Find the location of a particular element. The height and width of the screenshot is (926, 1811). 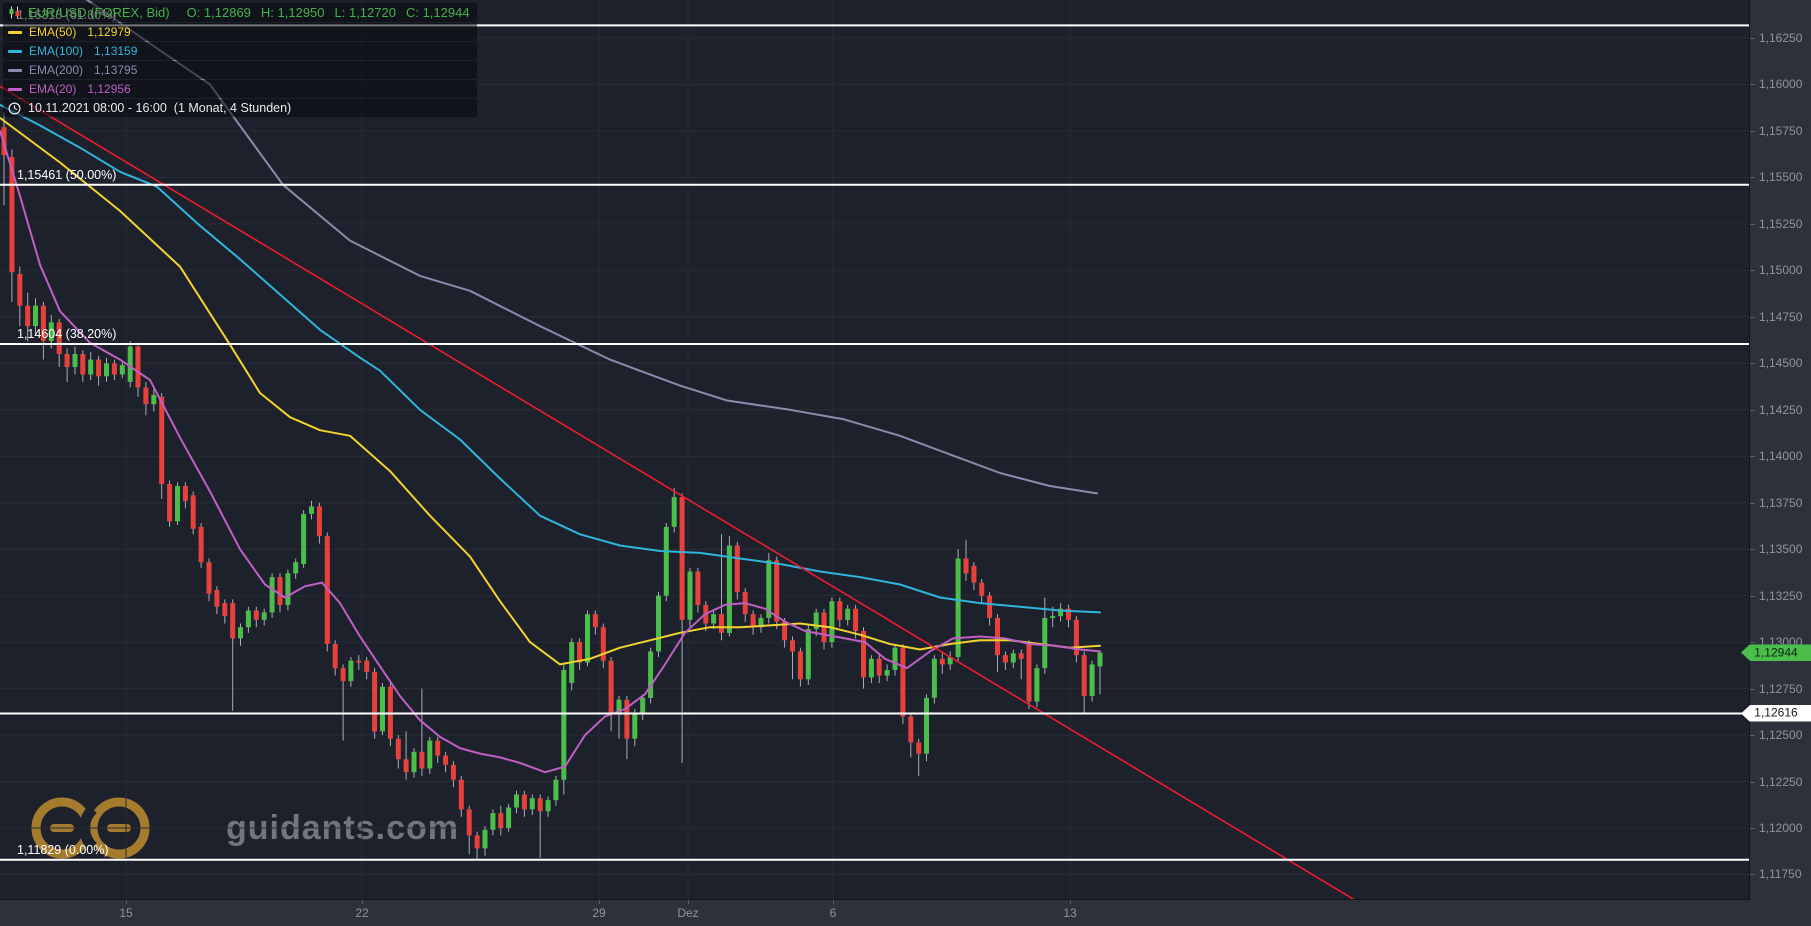

price-tick-label: 1,14250 is located at coordinates (1781, 409).